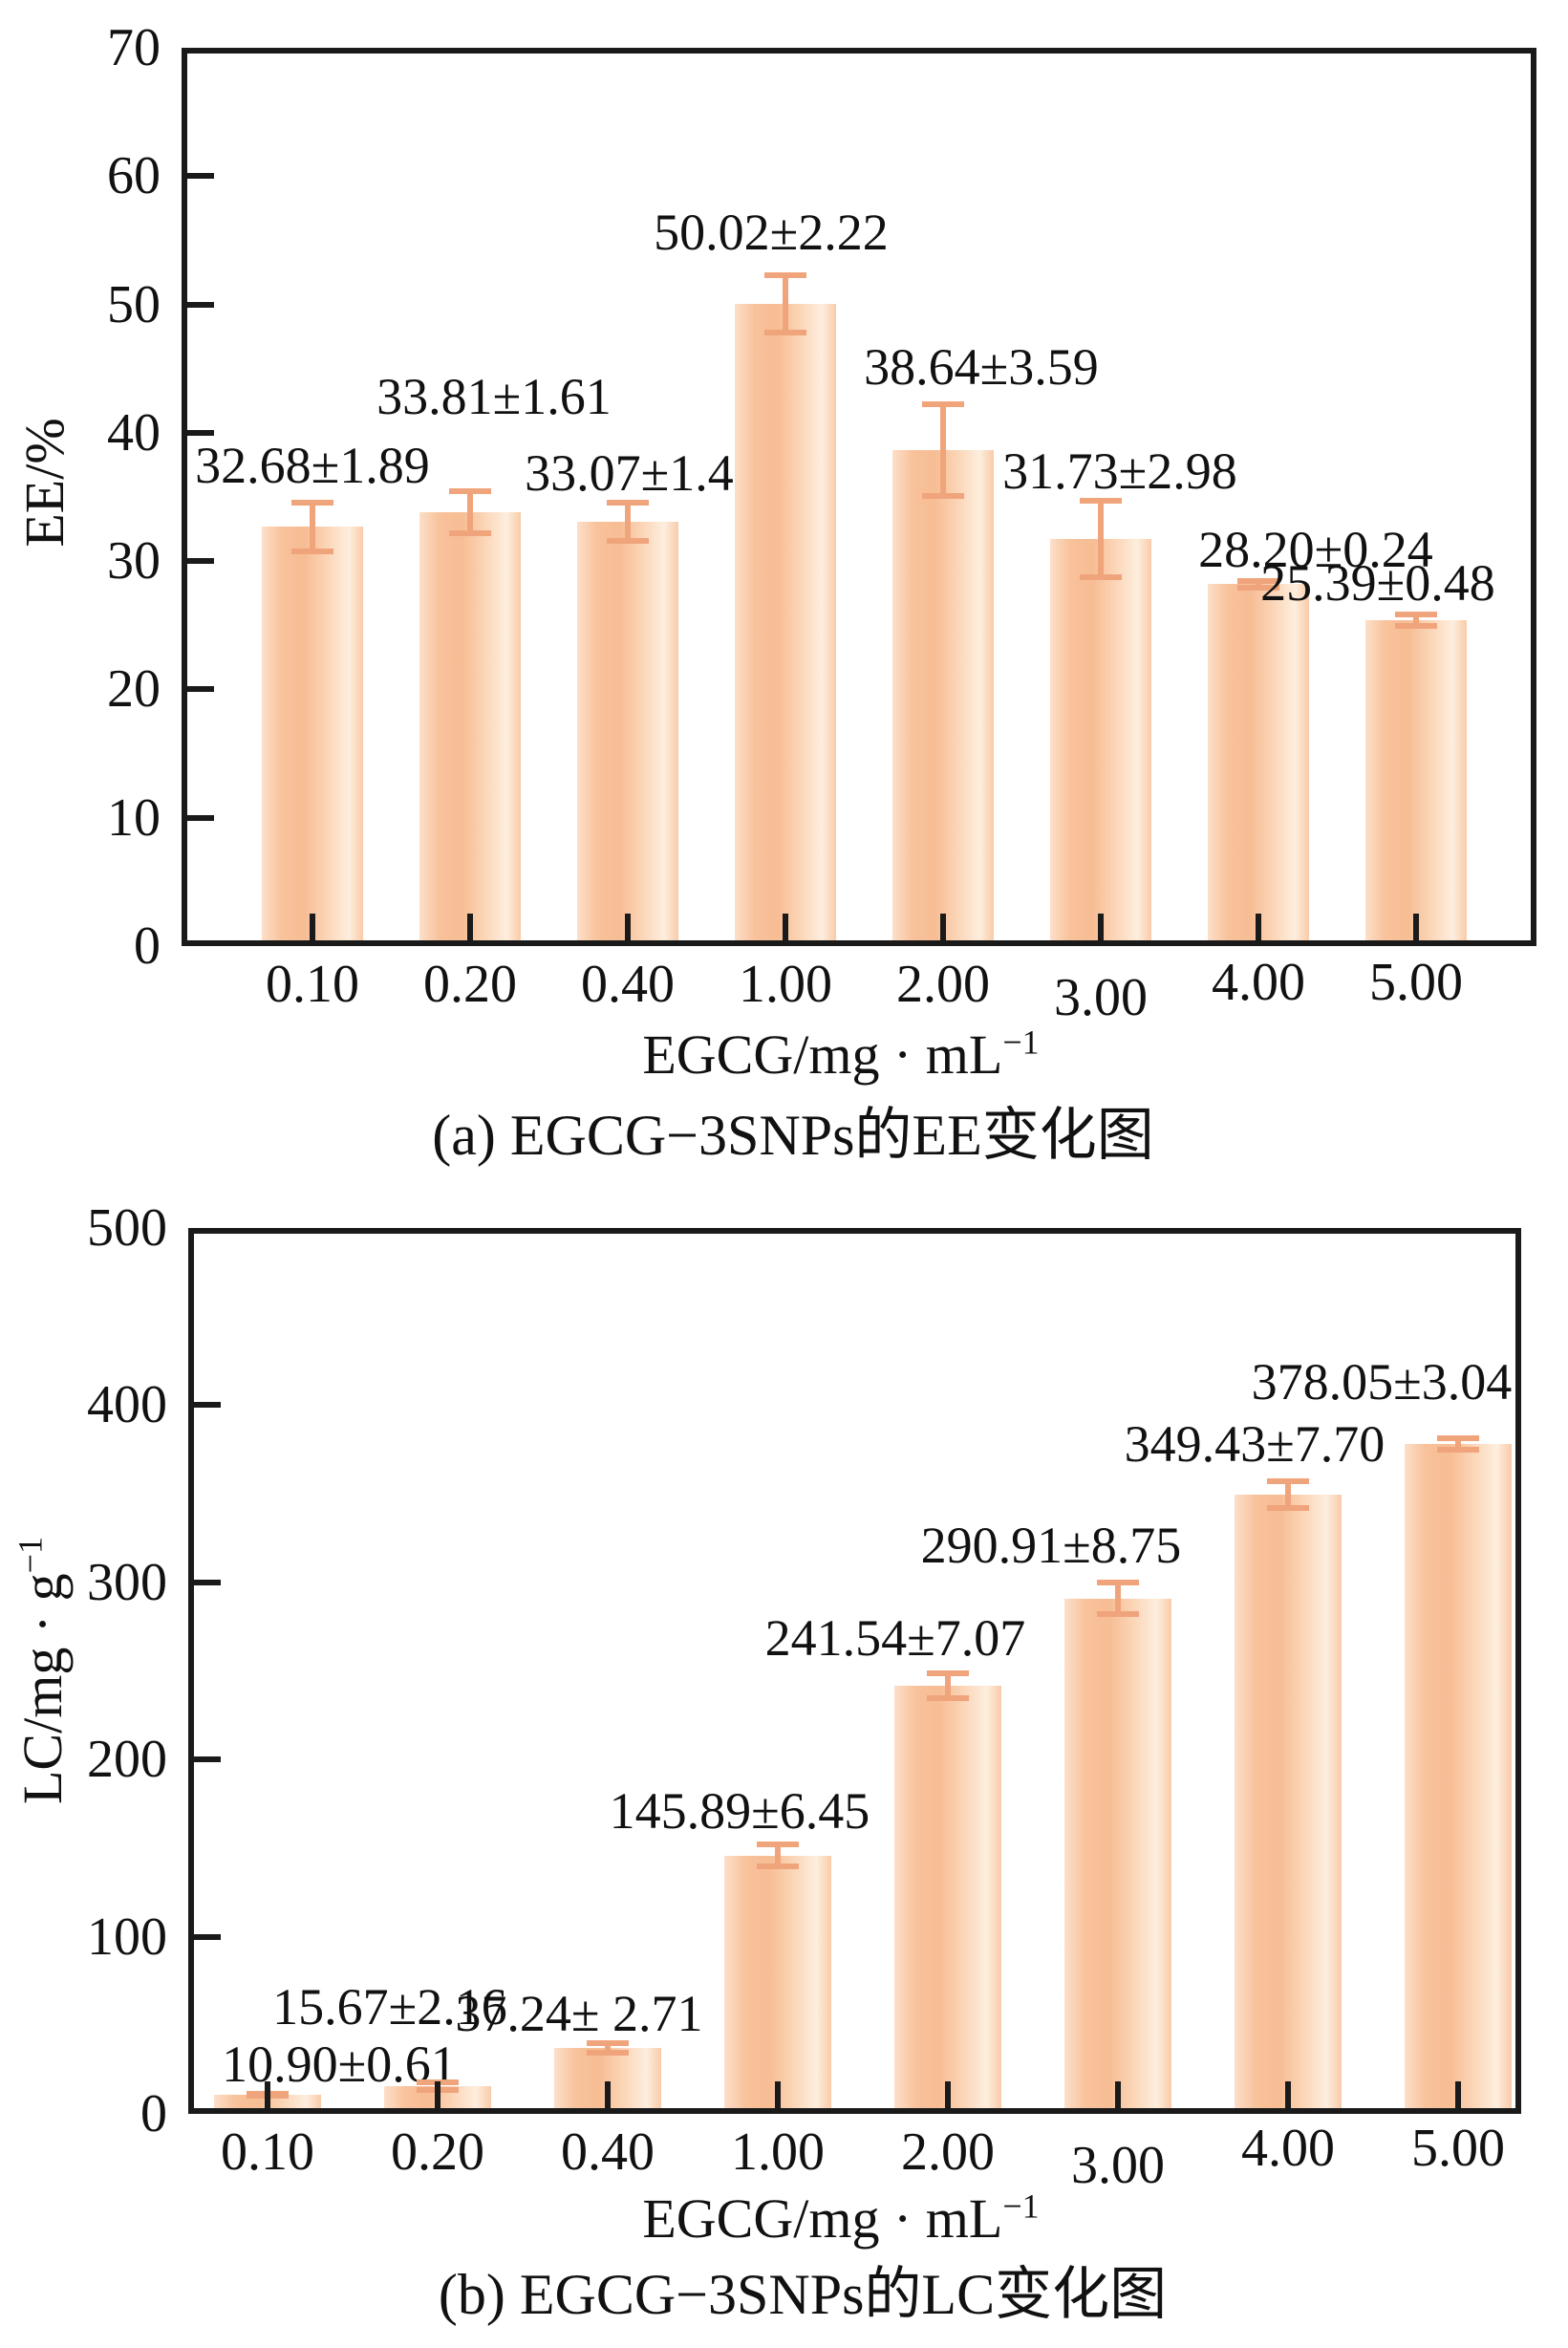 The image size is (1568, 2348). Describe the element at coordinates (127, 1936) in the screenshot. I see `y-tick-label: 100` at that location.